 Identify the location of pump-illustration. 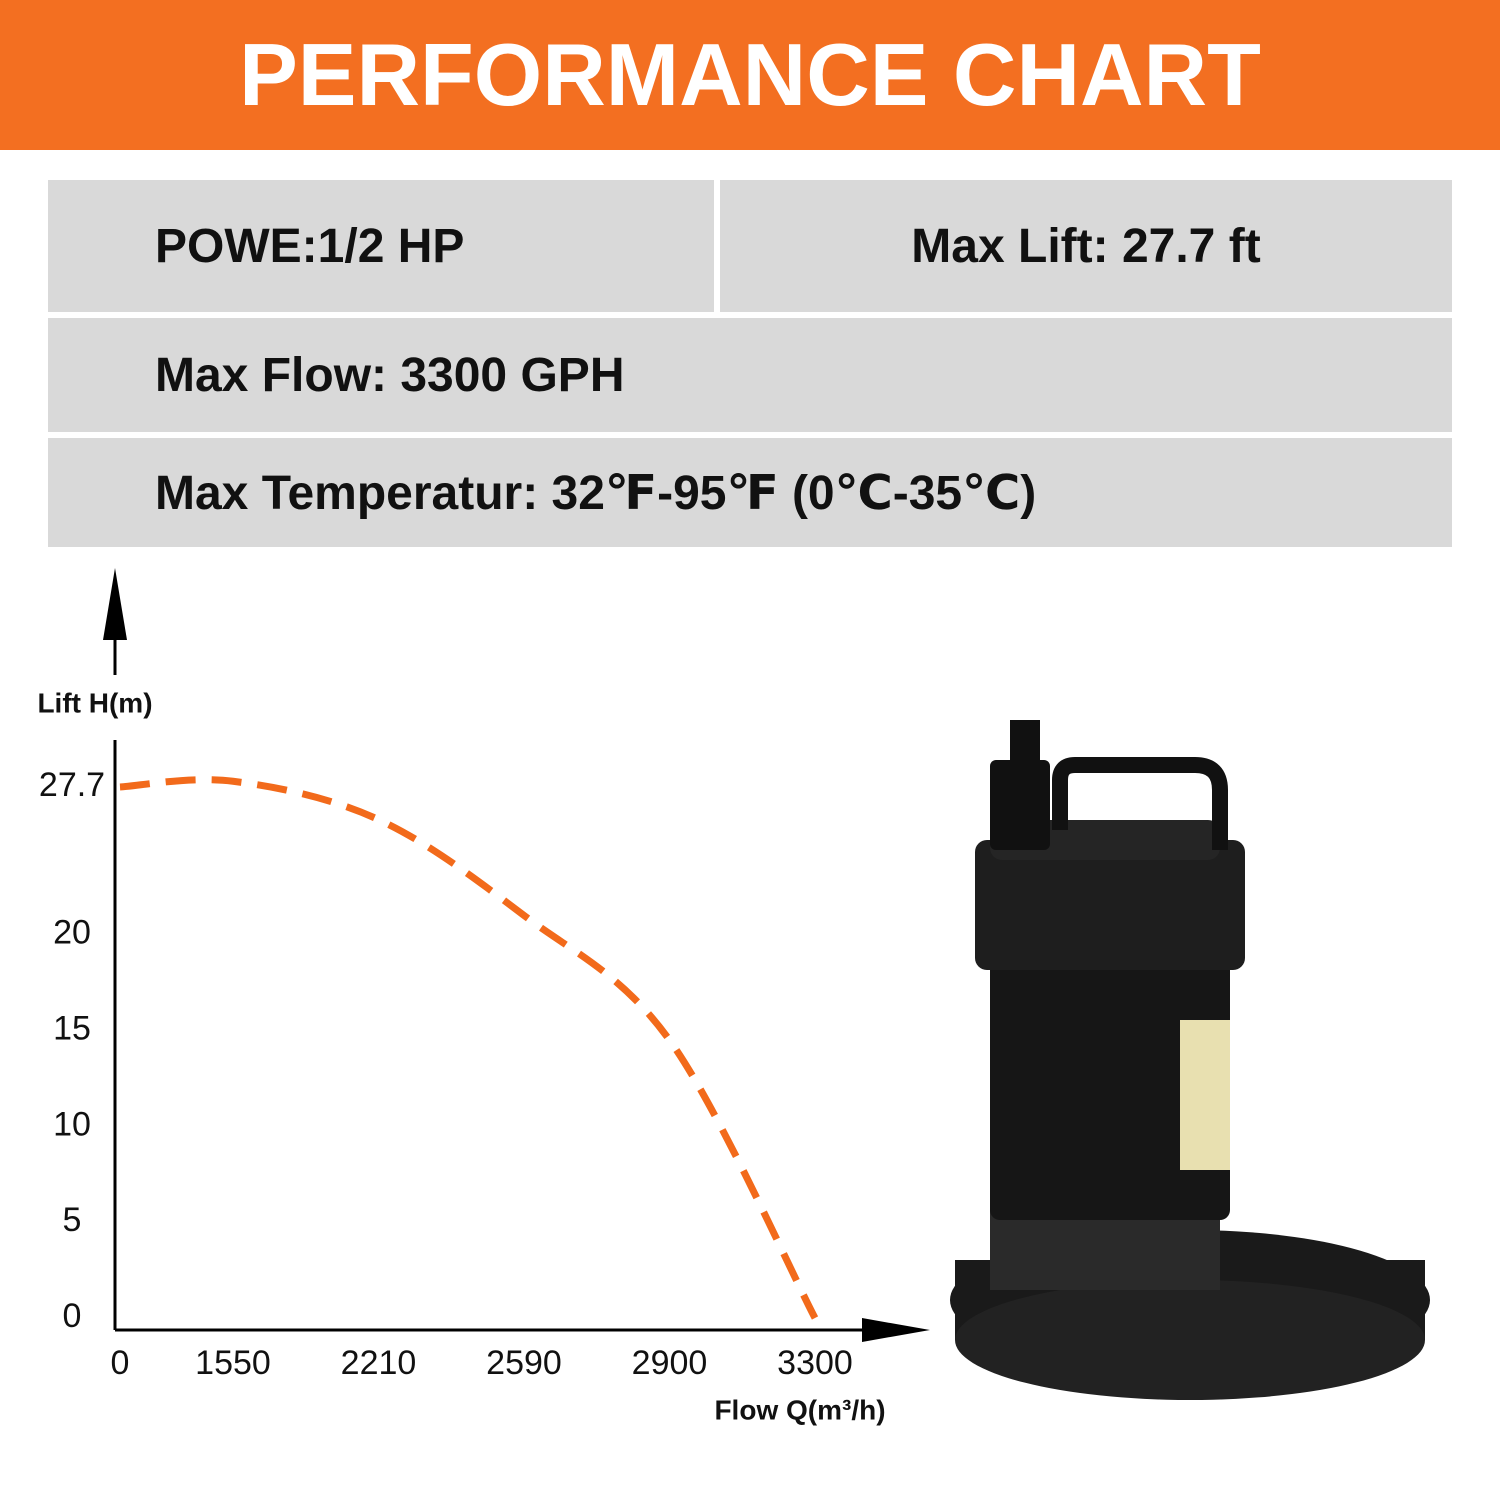
(1190, 1060).